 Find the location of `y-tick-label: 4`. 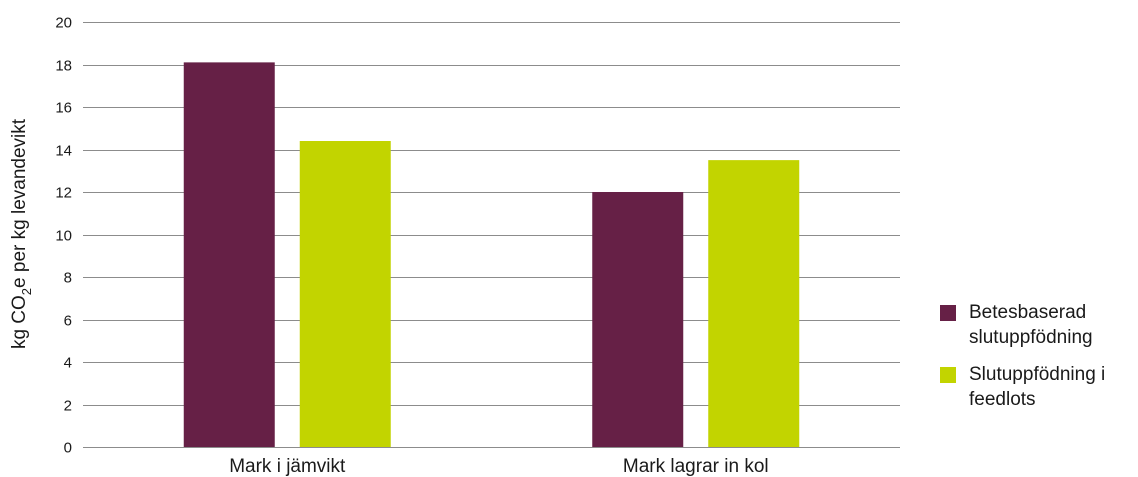

y-tick-label: 4 is located at coordinates (68, 363).